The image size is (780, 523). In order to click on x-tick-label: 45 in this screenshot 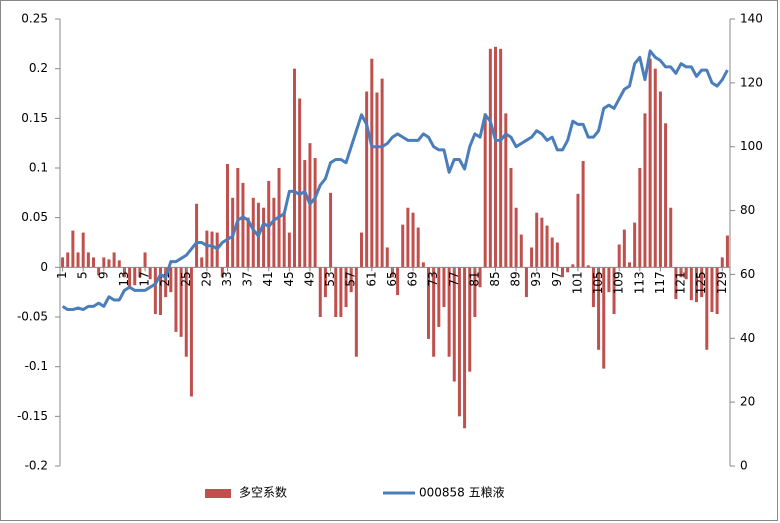, I will do `click(289, 278)`.